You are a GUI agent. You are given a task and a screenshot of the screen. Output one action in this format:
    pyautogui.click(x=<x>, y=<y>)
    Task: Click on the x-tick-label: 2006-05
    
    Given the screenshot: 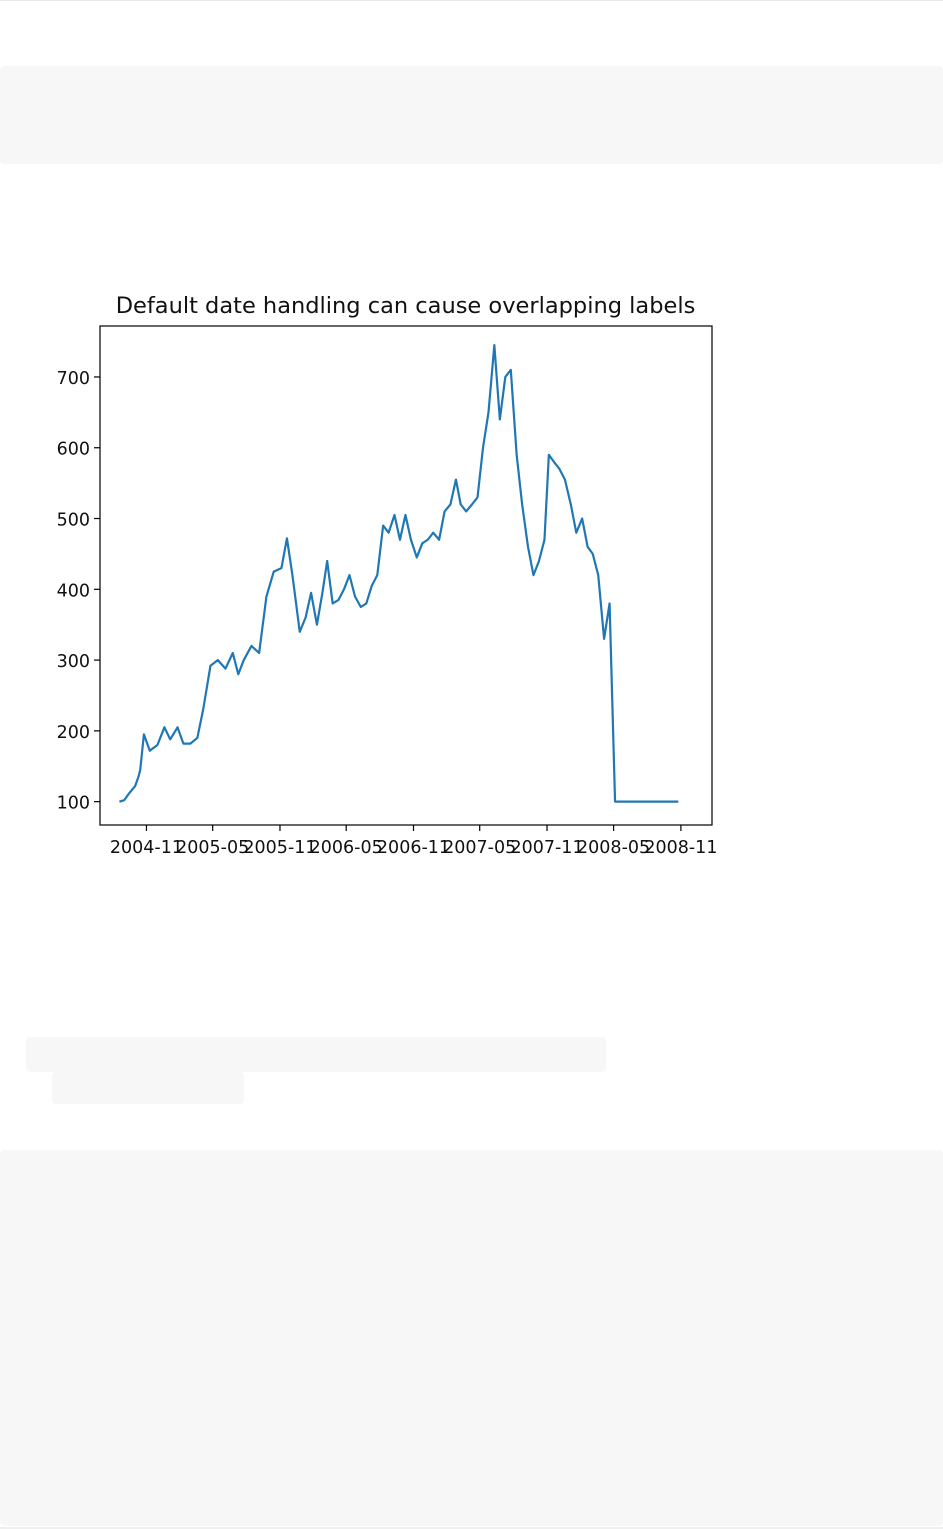 What is the action you would take?
    pyautogui.click(x=346, y=848)
    